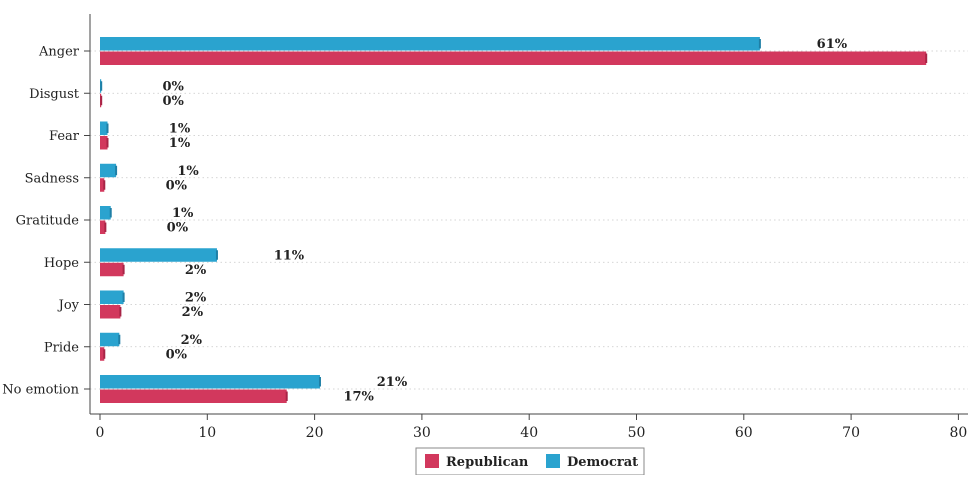 This screenshot has width=969, height=479. What do you see at coordinates (744, 433) in the screenshot?
I see `x-tick-label: 60` at bounding box center [744, 433].